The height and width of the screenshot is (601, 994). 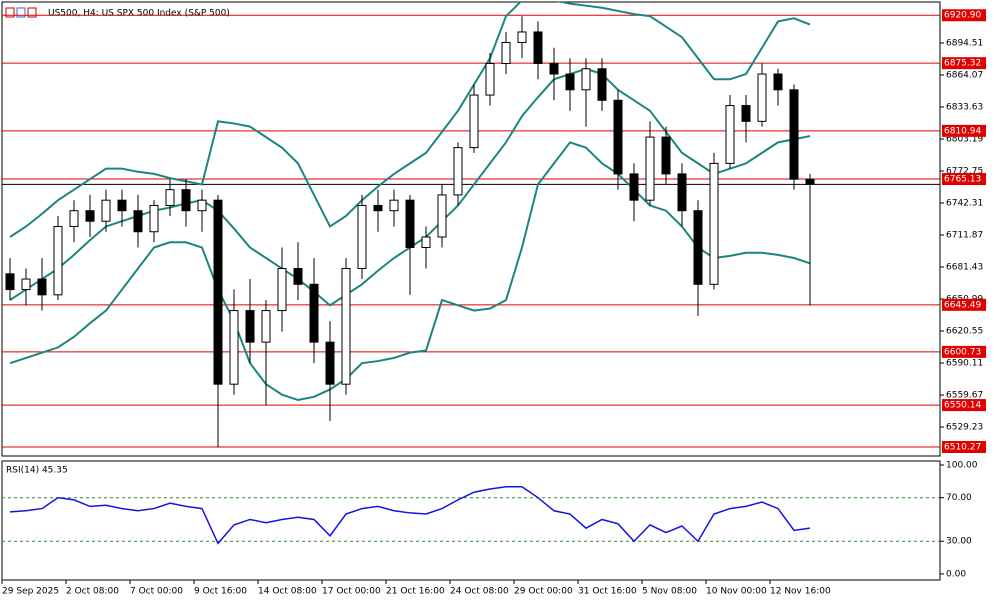 What do you see at coordinates (964, 172) in the screenshot?
I see `y-tick-label: 6772.75` at bounding box center [964, 172].